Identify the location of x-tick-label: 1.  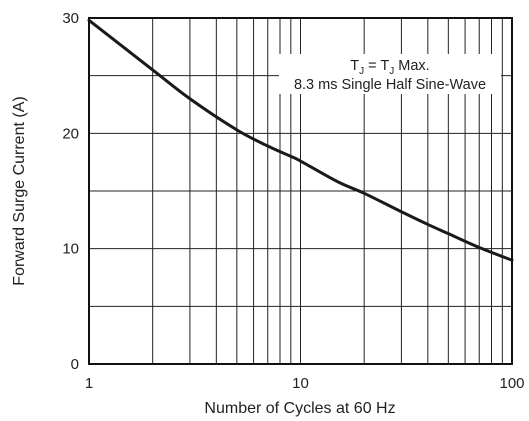
(89, 383).